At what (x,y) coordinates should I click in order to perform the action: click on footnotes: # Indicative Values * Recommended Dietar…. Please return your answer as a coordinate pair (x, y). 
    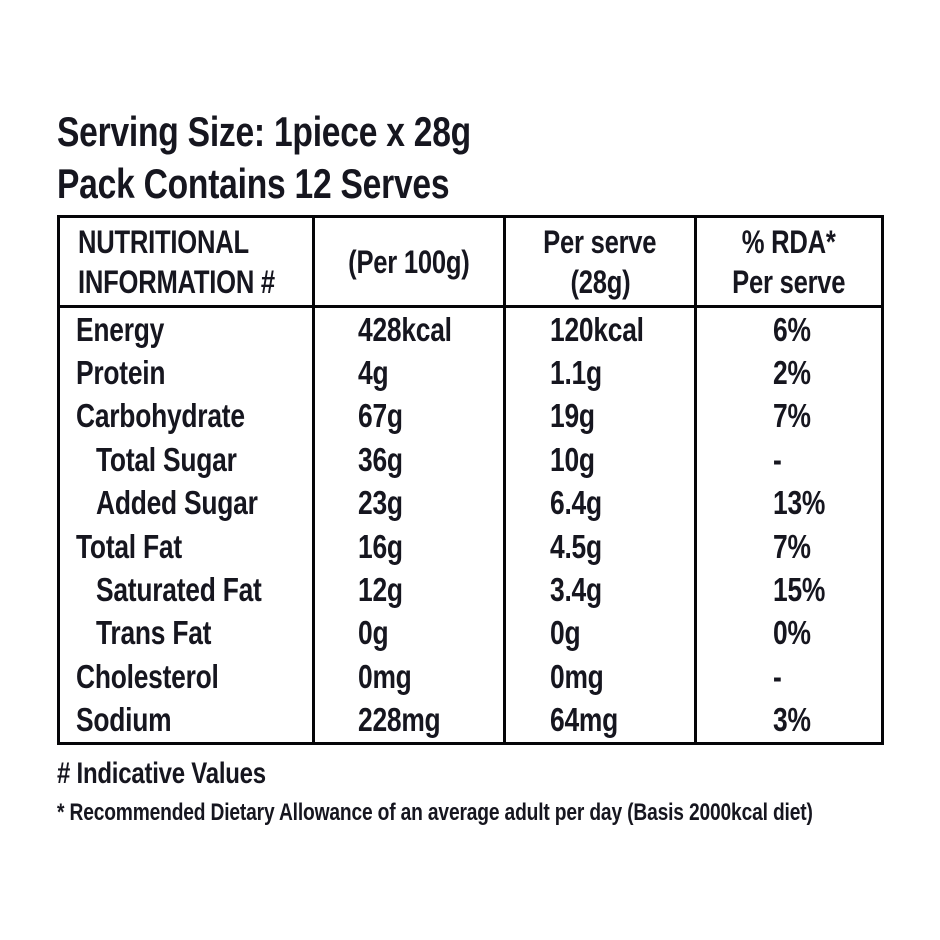
    Looking at the image, I should click on (498, 792).